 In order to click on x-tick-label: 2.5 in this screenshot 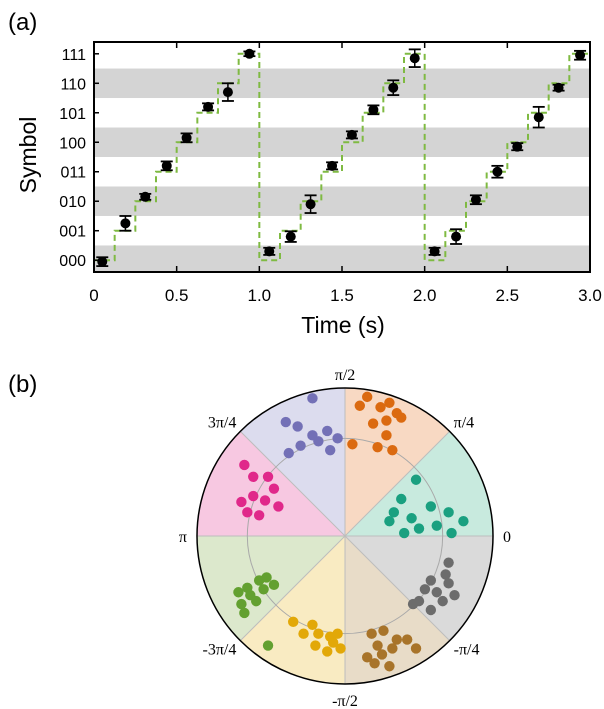, I will do `click(508, 295)`.